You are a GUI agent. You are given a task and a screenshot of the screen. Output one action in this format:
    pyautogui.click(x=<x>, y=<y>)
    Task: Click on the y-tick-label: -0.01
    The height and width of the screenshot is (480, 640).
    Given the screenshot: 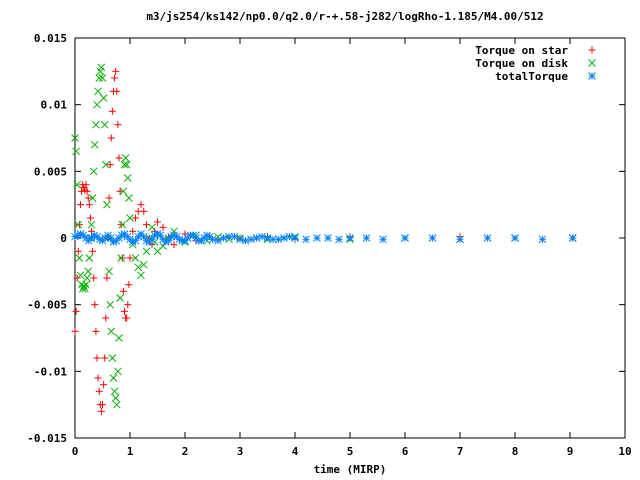 What is the action you would take?
    pyautogui.click(x=50, y=371)
    